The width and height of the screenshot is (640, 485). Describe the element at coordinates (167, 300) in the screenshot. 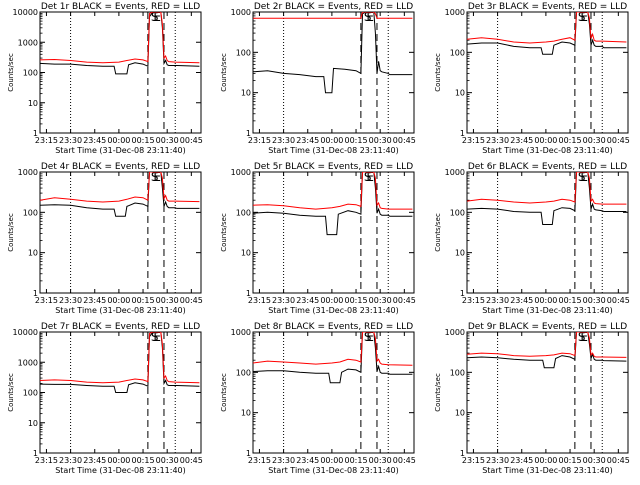

I see `x-tick-label: 00:30` at that location.